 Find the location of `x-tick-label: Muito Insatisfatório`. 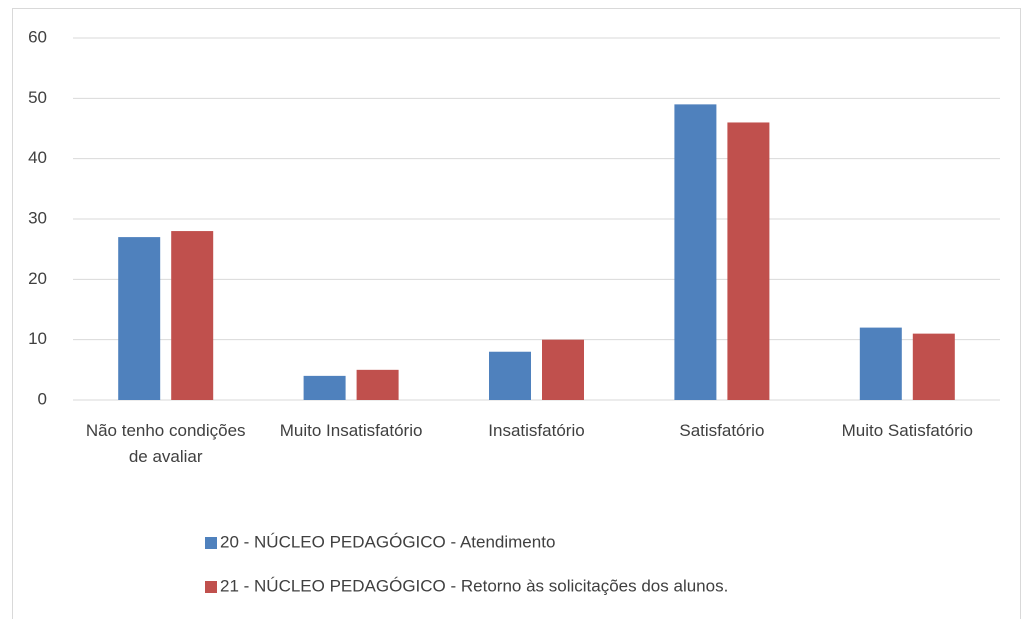

x-tick-label: Muito Insatisfatório is located at coordinates (351, 430).